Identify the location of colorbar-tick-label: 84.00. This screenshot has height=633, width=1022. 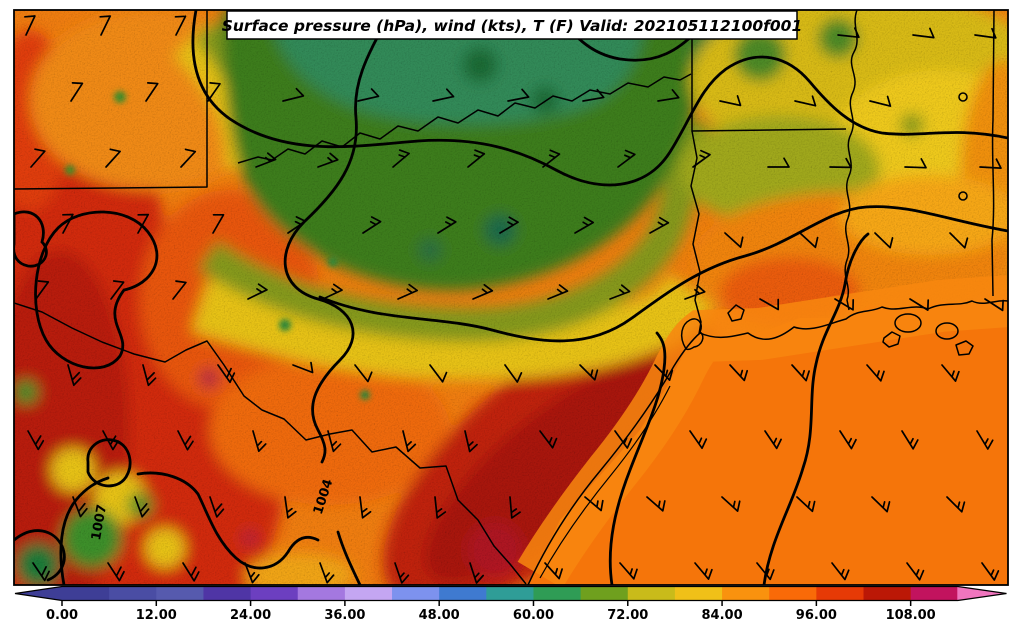
(722, 615).